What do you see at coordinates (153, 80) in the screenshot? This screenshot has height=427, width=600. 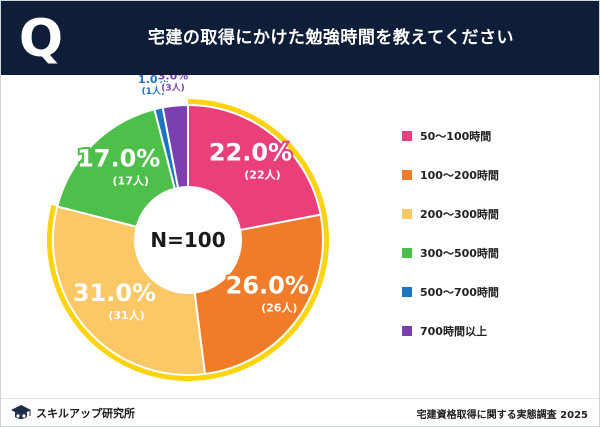 I see `value-label-5: 1.0%` at bounding box center [153, 80].